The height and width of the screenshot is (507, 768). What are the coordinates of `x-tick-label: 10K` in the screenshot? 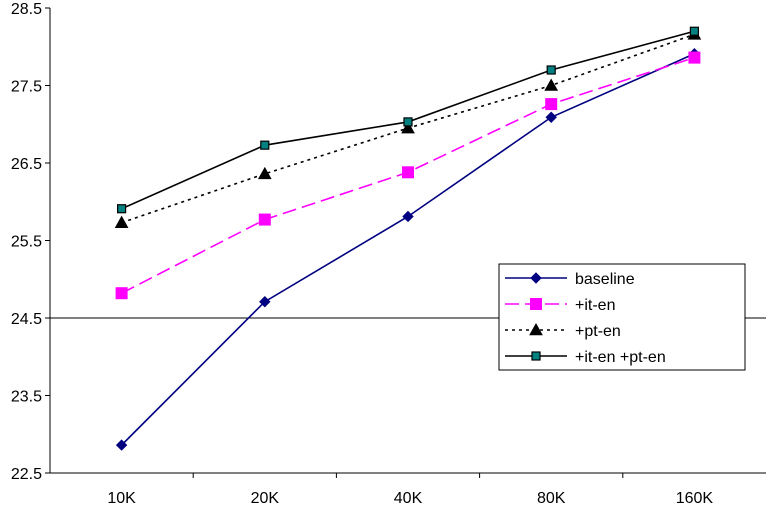 It's located at (121, 498).